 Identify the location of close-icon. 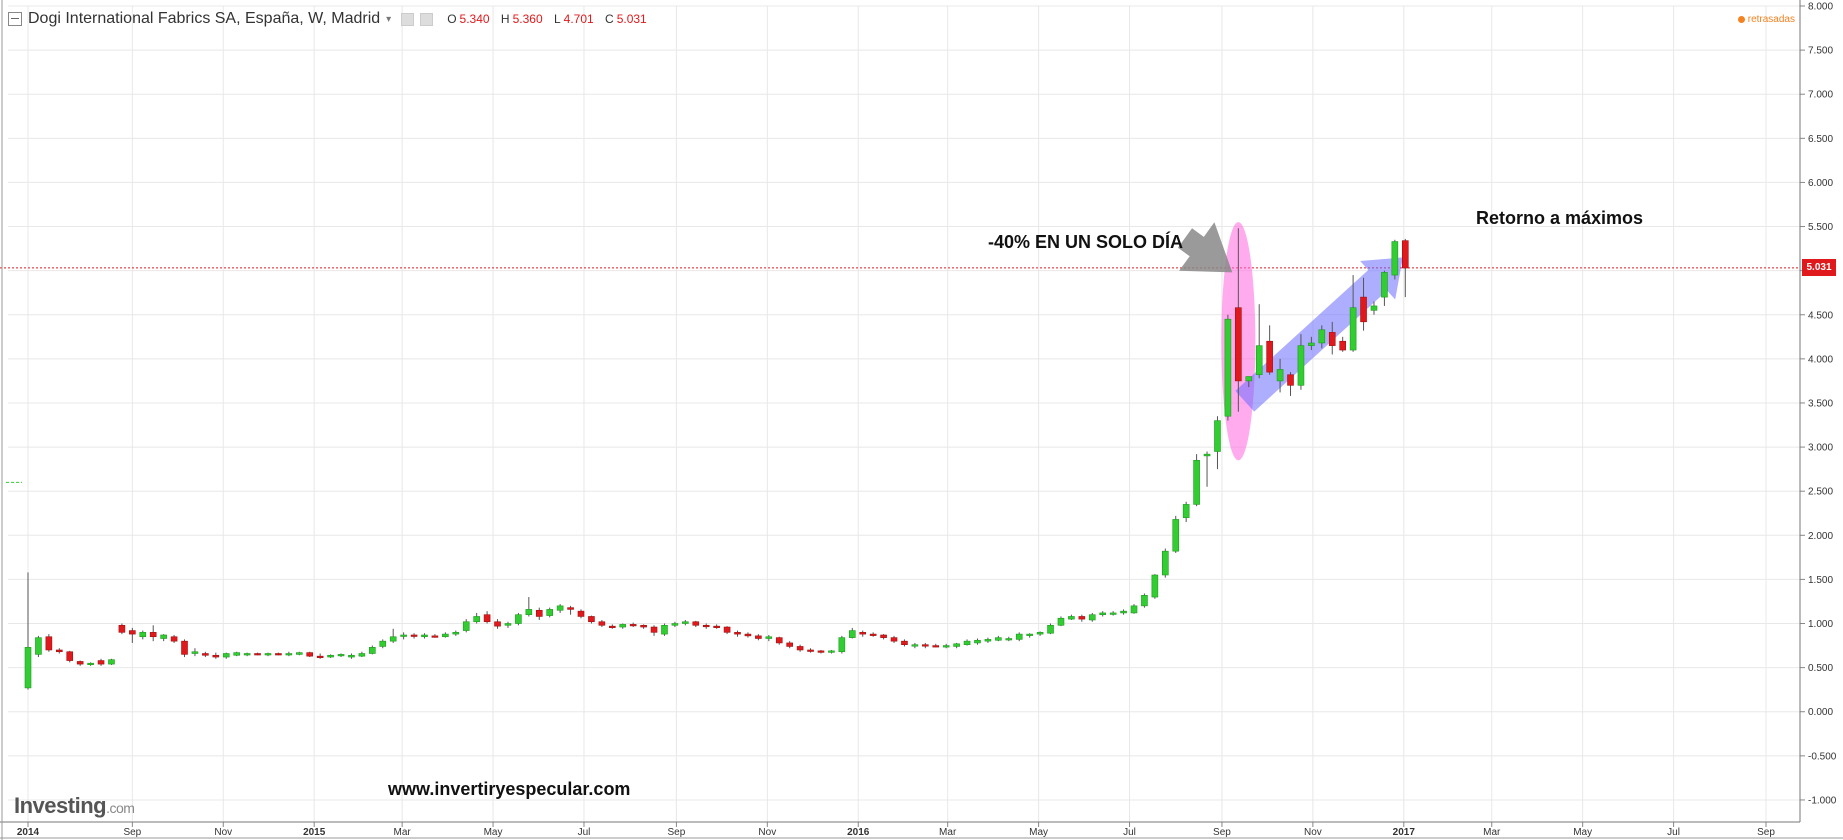
(427, 19).